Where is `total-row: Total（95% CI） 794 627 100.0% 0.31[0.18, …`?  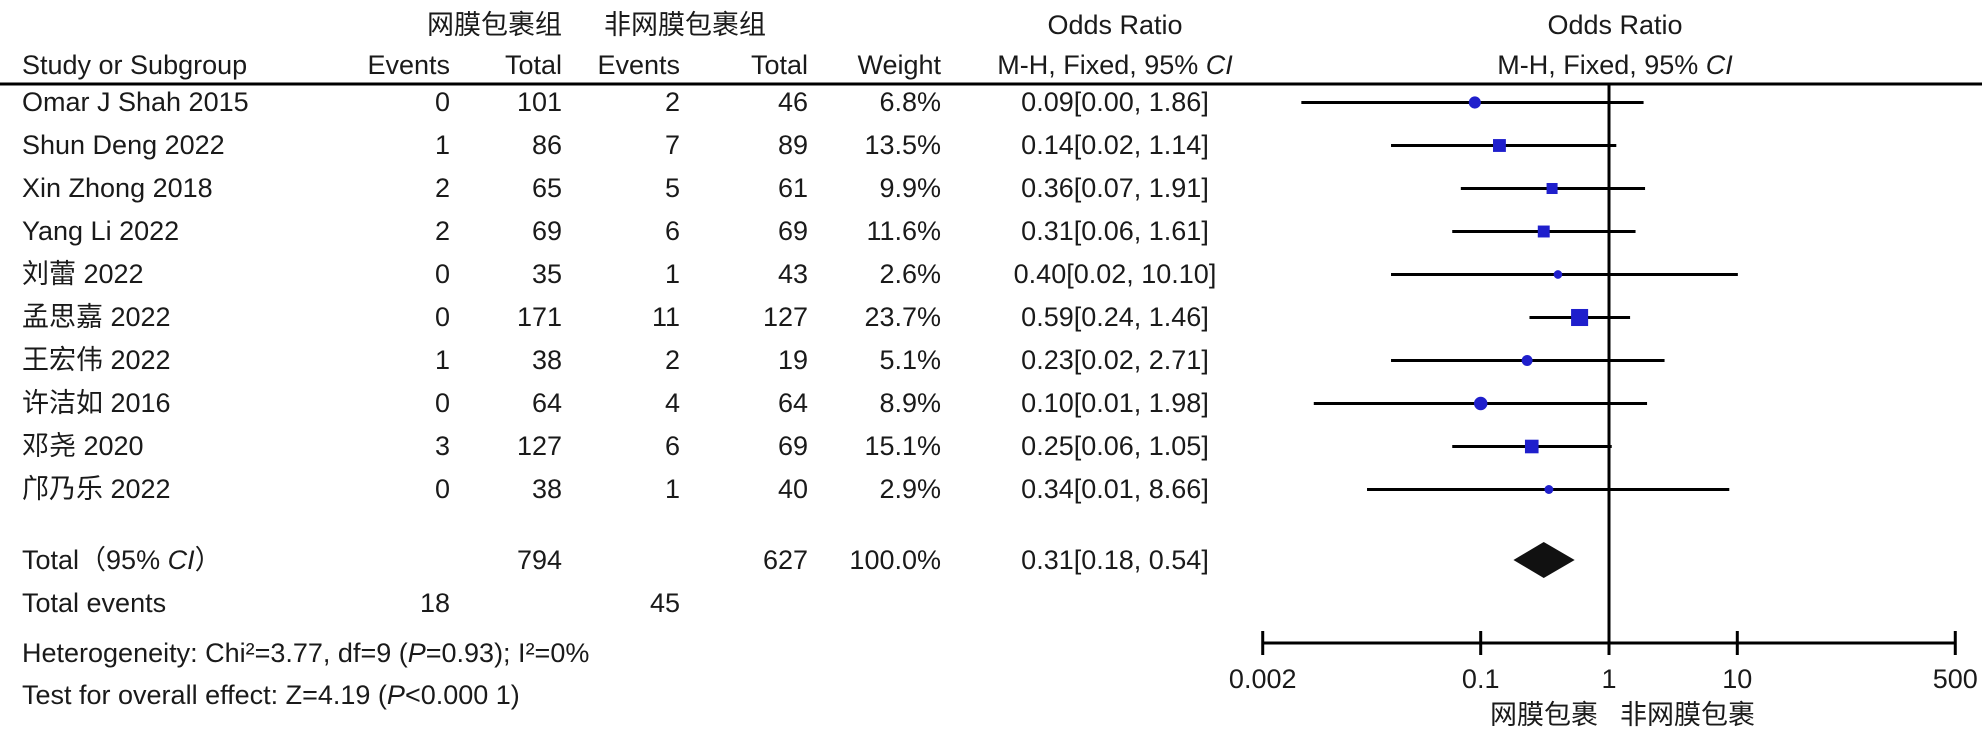
total-row: Total（95% CI） 794 627 100.0% 0.31[0.18, … is located at coordinates (650, 560).